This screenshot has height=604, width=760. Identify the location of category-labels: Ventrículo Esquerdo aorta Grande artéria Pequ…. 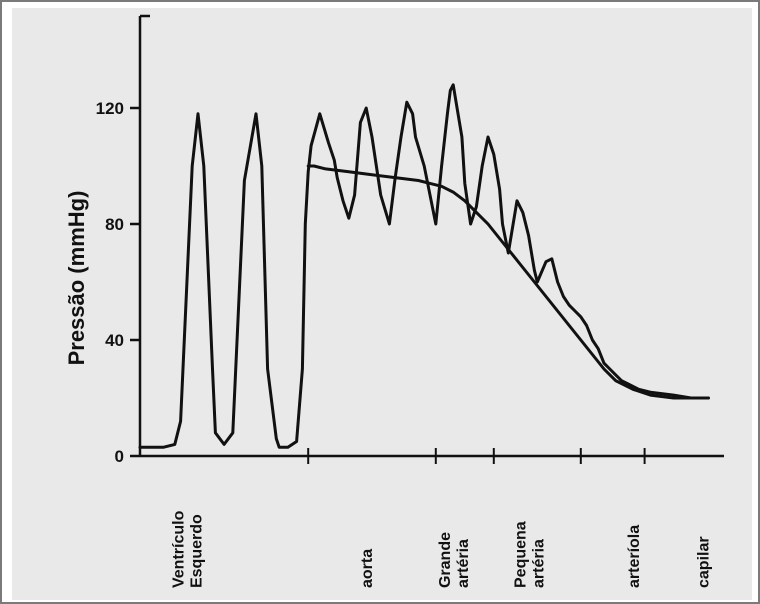
(441, 549).